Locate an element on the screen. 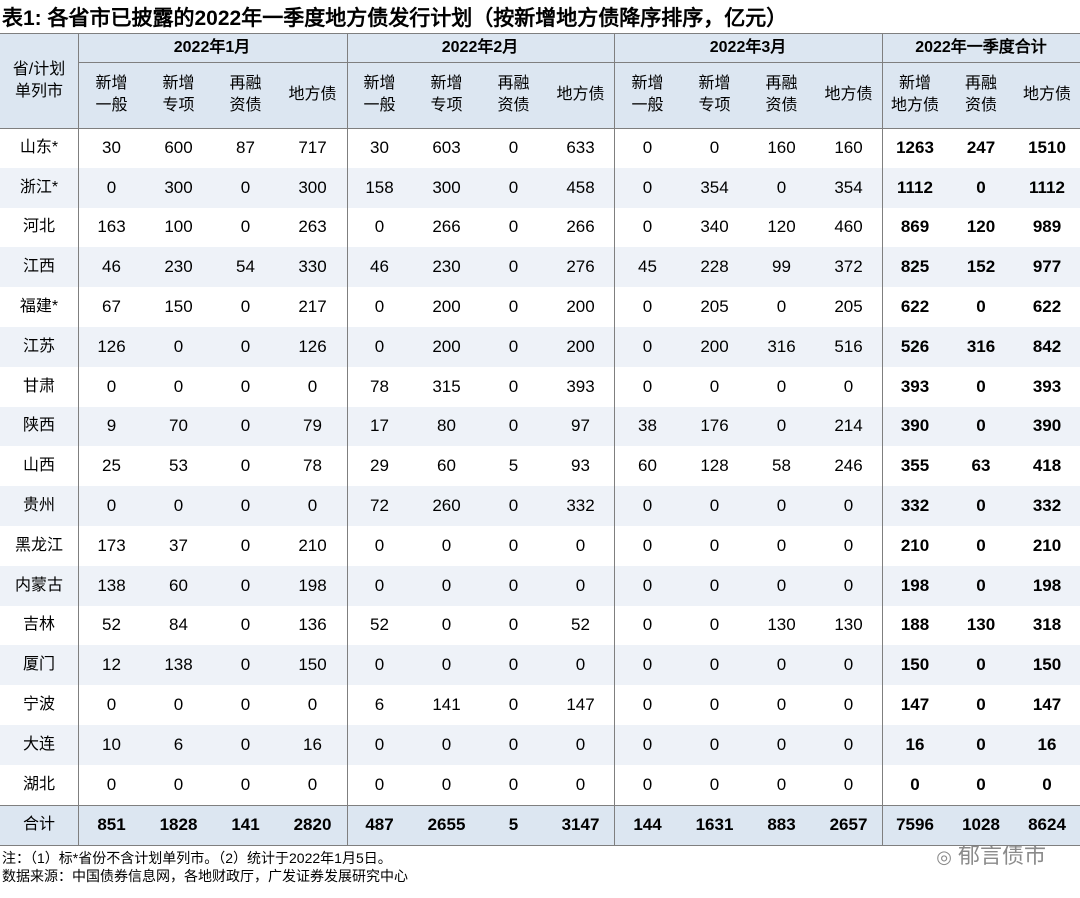 This screenshot has width=1080, height=898. source-note: 数据来源：中国债券信息网，各地财政厅，广发证券发展研究中心 is located at coordinates (205, 876).